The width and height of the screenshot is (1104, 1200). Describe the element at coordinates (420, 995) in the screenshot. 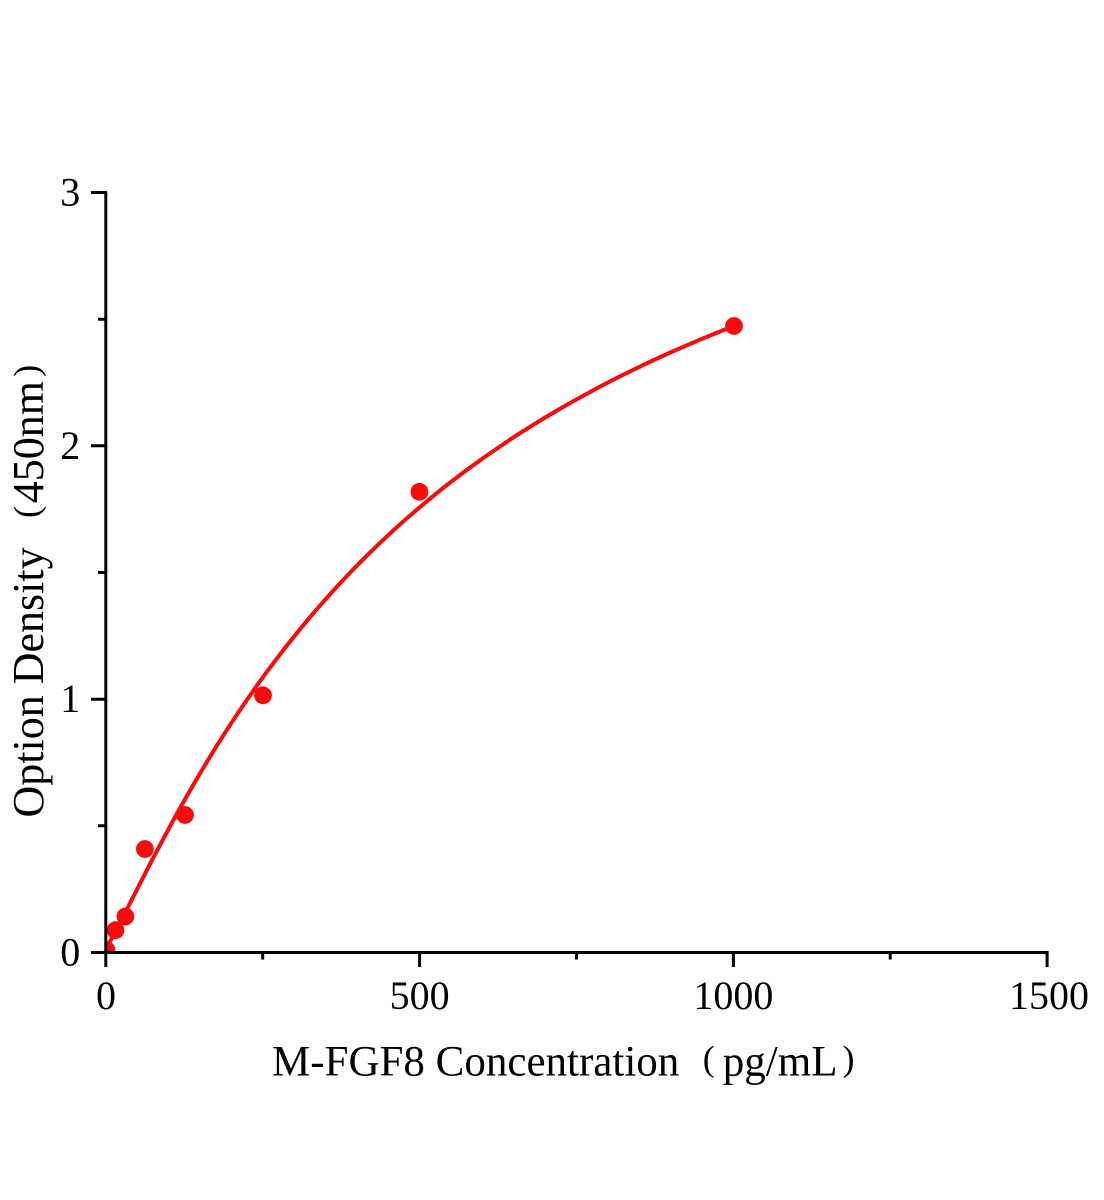

I see `svg-text: 500` at that location.